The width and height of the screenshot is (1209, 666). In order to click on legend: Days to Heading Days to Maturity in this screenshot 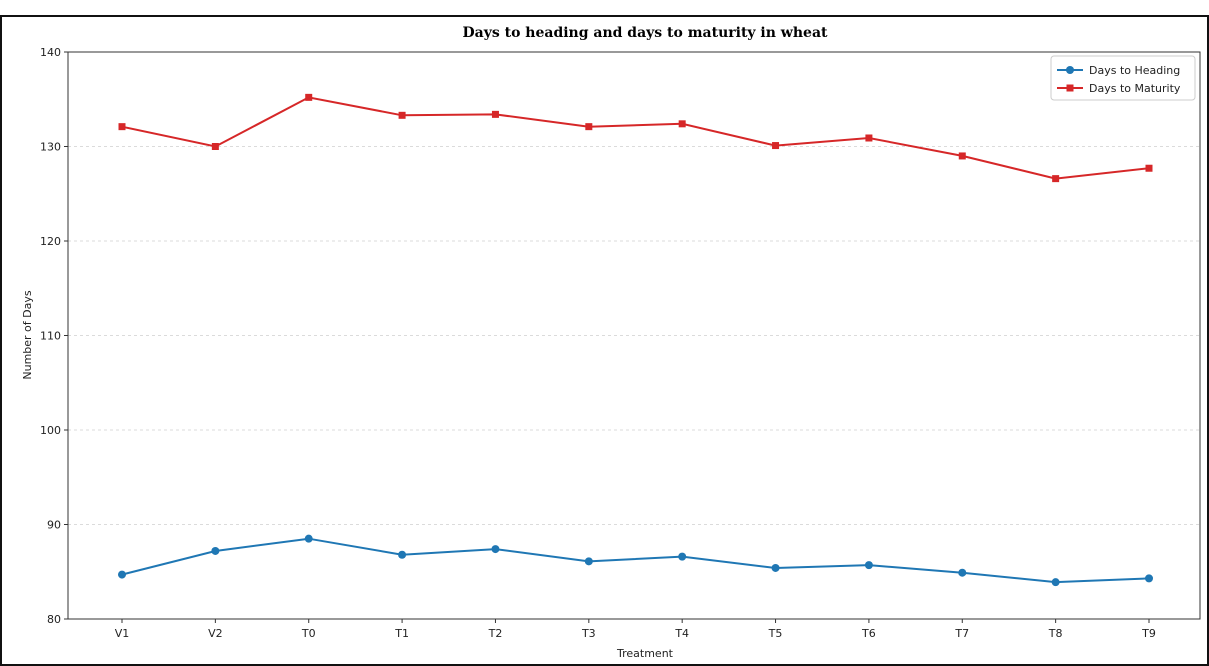, I will do `click(1123, 78)`.